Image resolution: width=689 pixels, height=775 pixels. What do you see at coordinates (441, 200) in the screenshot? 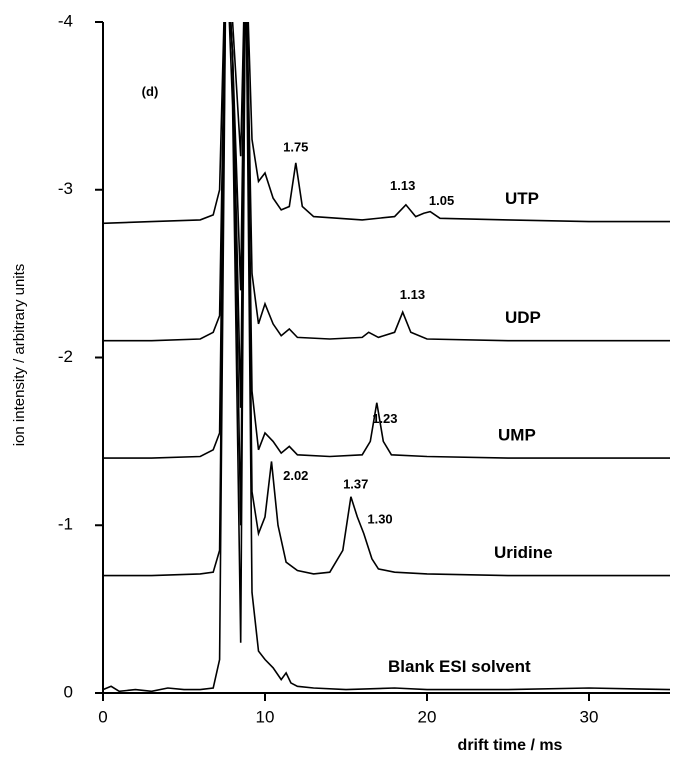
I see `annotation: 1.05` at bounding box center [441, 200].